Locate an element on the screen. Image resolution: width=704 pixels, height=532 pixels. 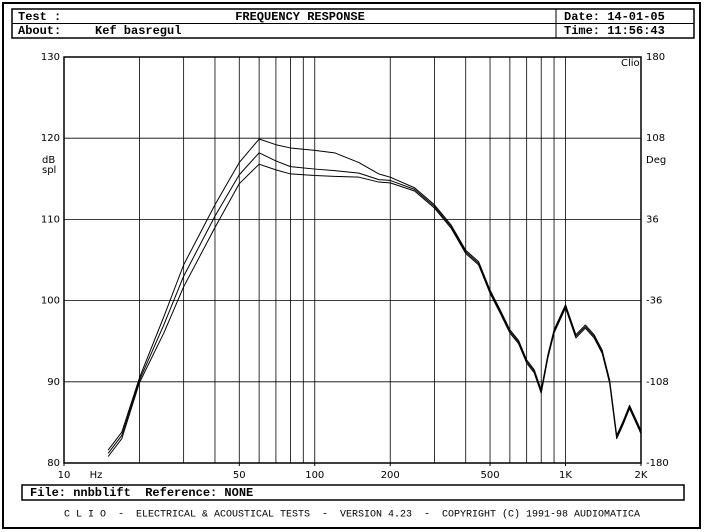
y-label: dB is located at coordinates (48, 160).